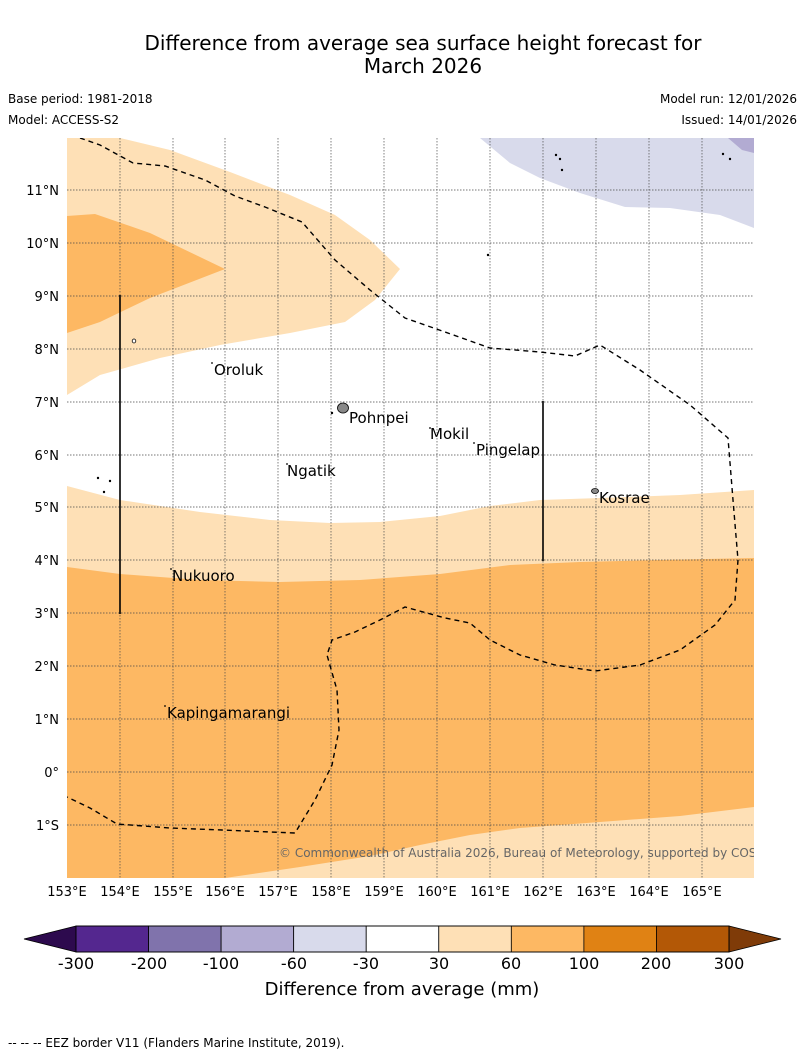 This screenshot has width=804, height=1058. I want to click on place-label-oroluk: Oroluk, so click(238, 370).